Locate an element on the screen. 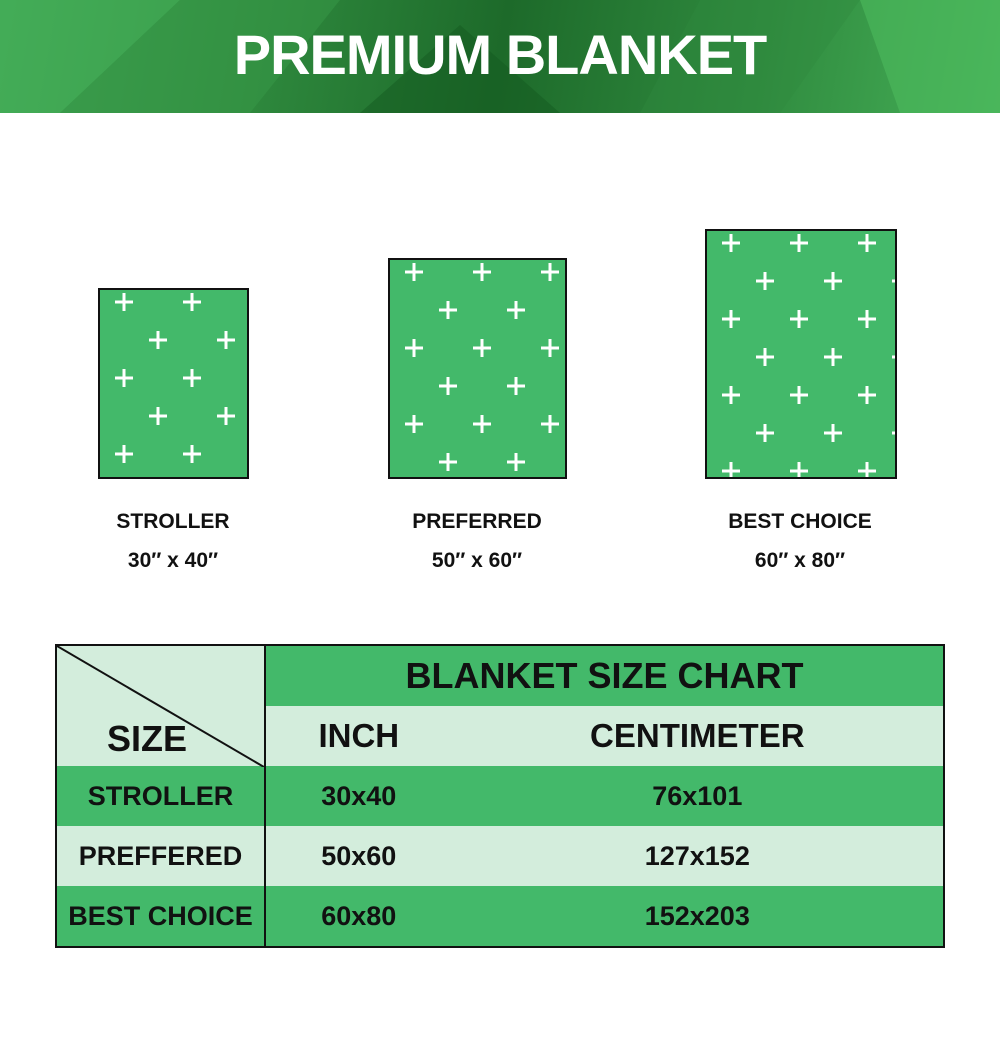  page-title: PREMIUM BLANKET is located at coordinates (500, 54).